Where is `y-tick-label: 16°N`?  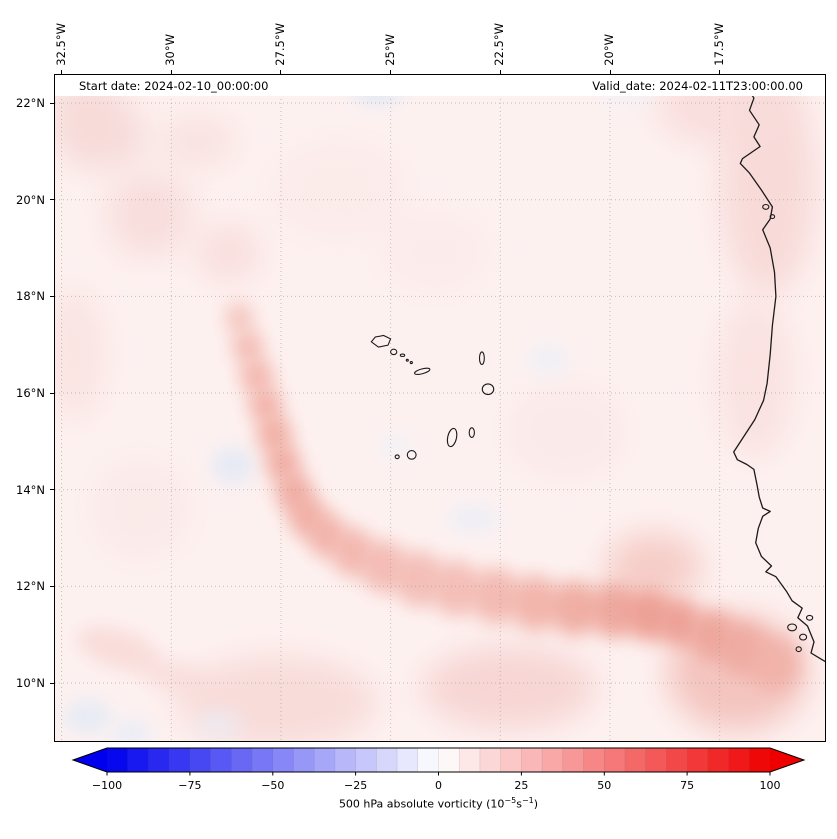
y-tick-label: 16°N is located at coordinates (30, 393).